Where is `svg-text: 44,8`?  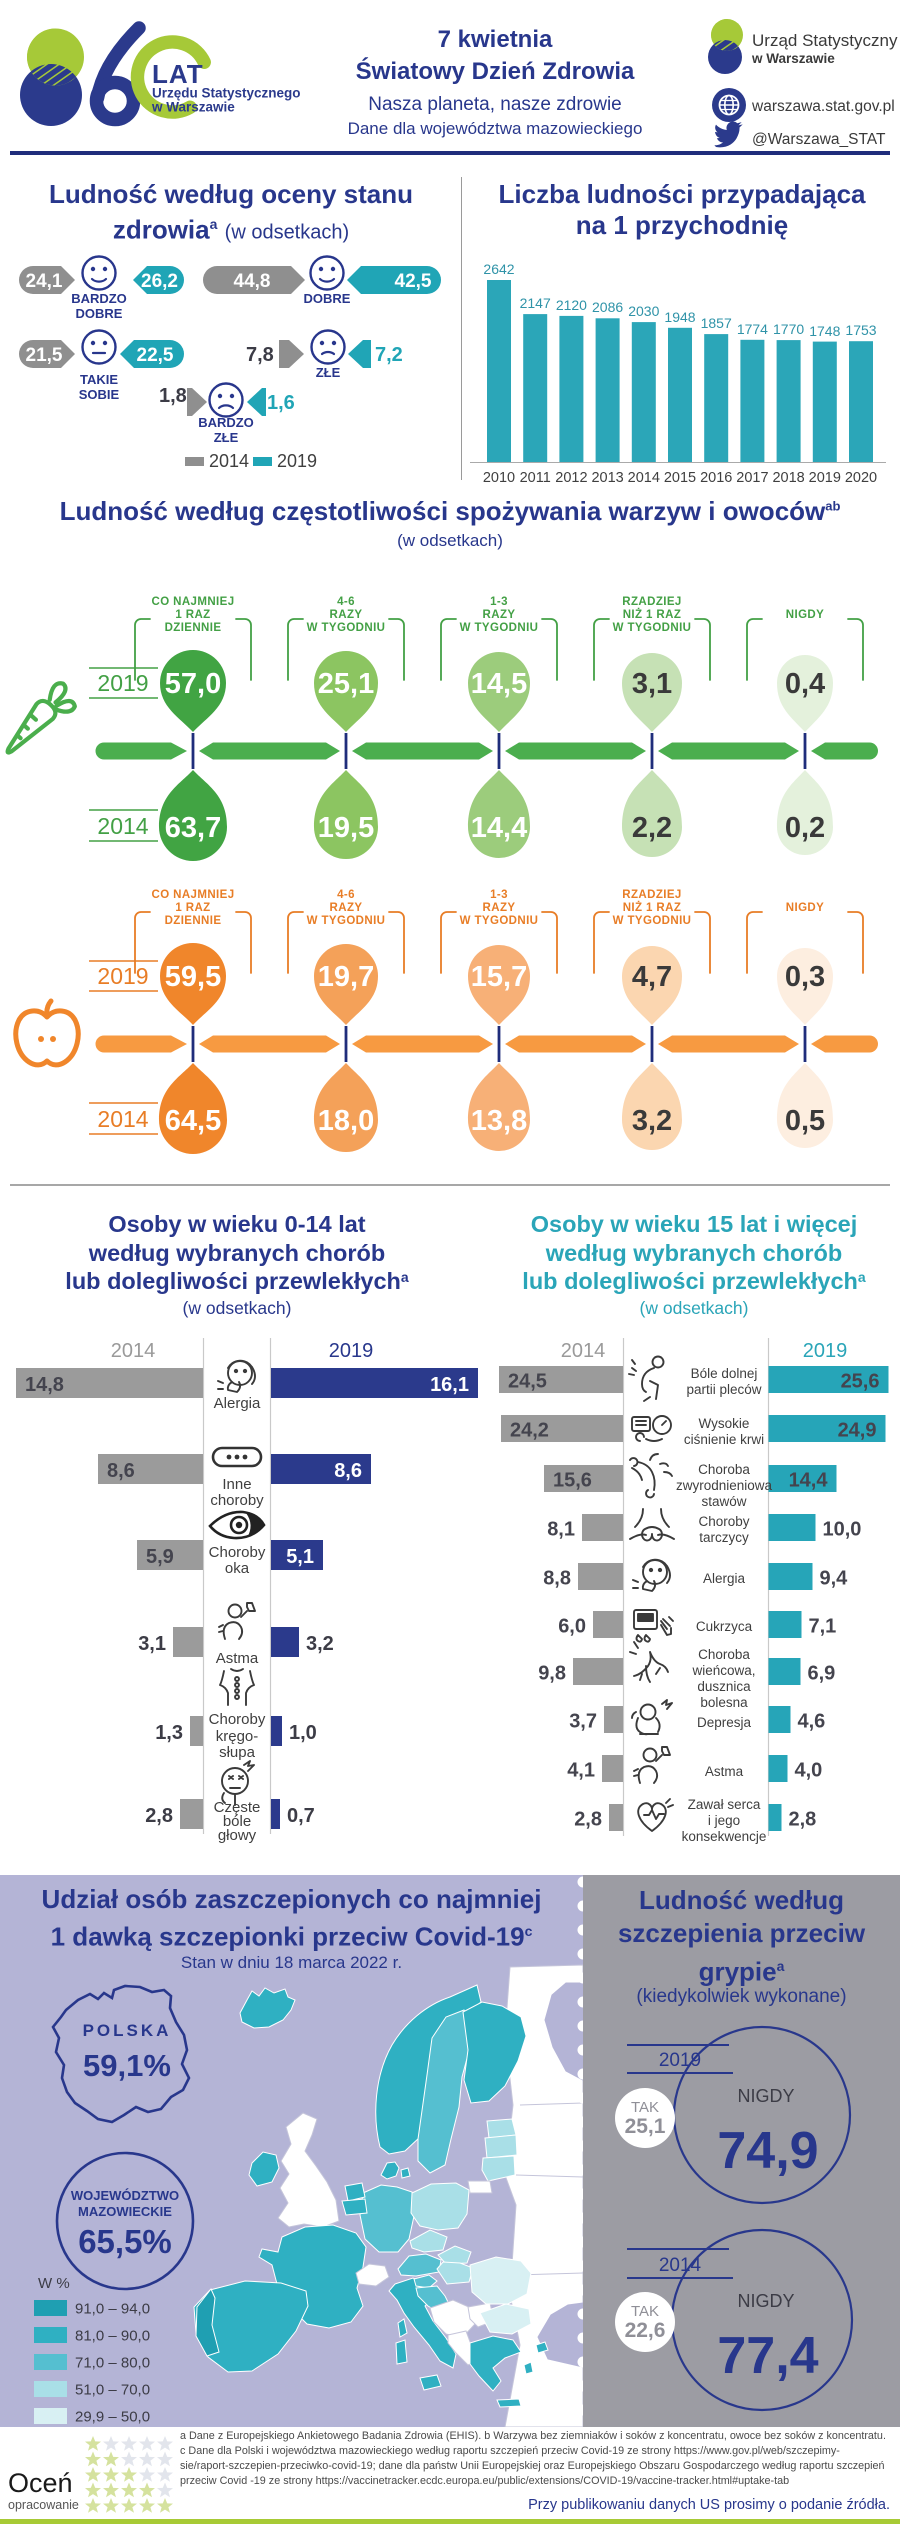
svg-text: 44,8 is located at coordinates (252, 281).